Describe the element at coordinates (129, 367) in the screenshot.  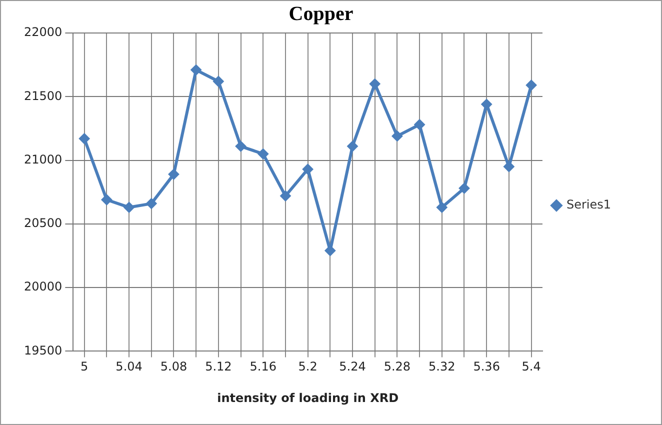
I see `x-tick-label: 5.04` at that location.